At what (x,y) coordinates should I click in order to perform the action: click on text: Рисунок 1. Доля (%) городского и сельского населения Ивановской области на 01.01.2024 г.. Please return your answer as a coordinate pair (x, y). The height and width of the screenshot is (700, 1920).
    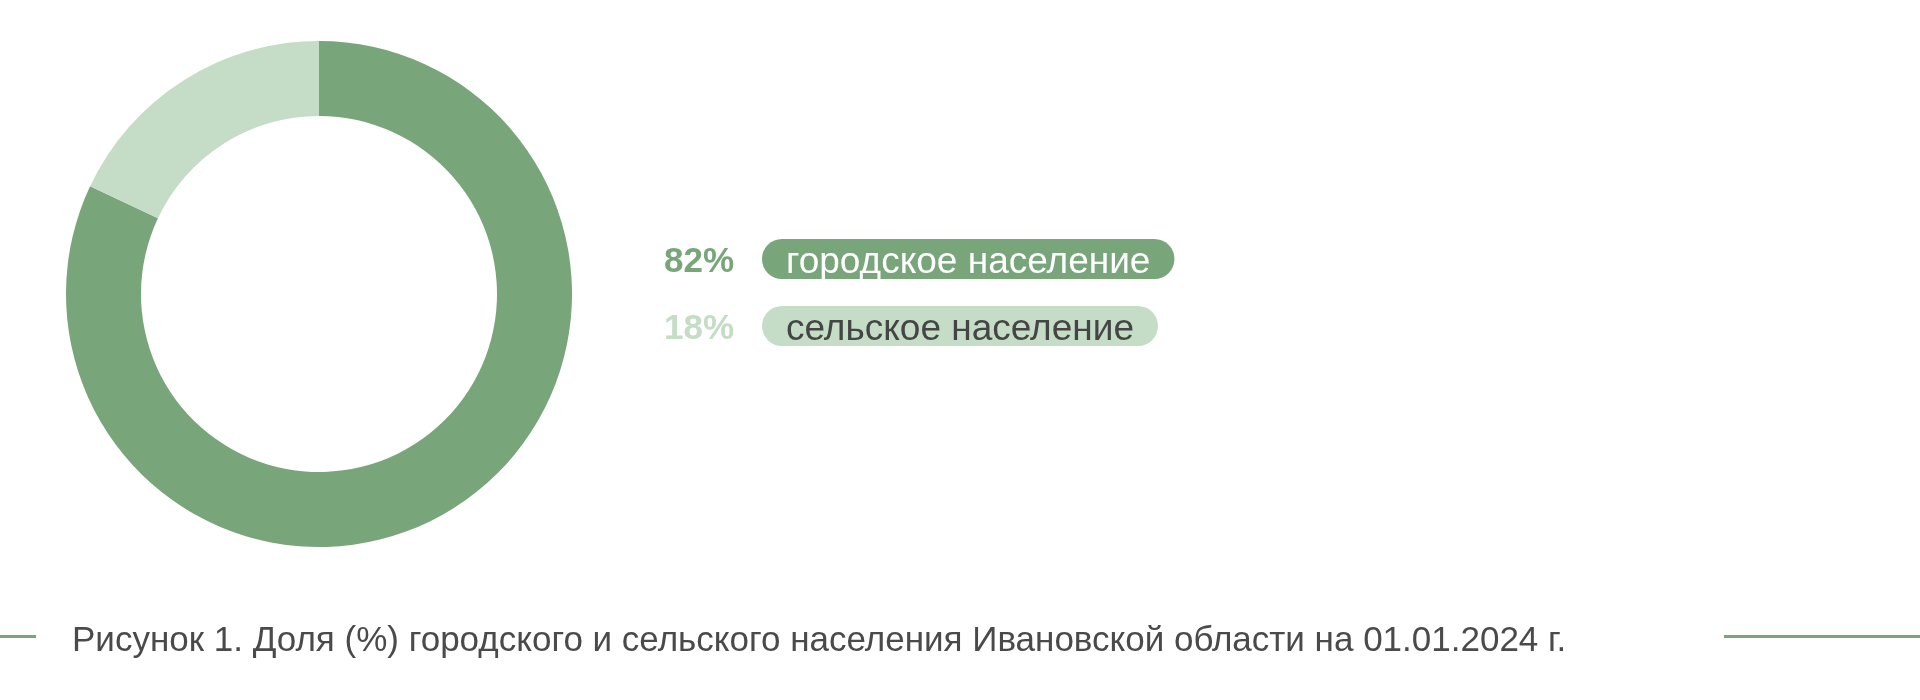
    Looking at the image, I should click on (819, 638).